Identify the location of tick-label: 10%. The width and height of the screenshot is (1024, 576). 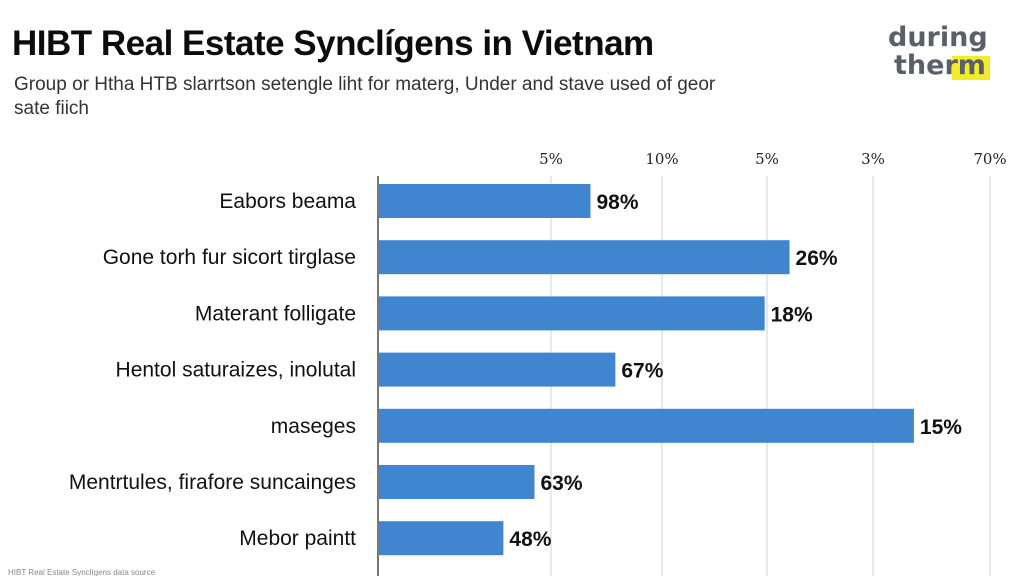
(661, 159).